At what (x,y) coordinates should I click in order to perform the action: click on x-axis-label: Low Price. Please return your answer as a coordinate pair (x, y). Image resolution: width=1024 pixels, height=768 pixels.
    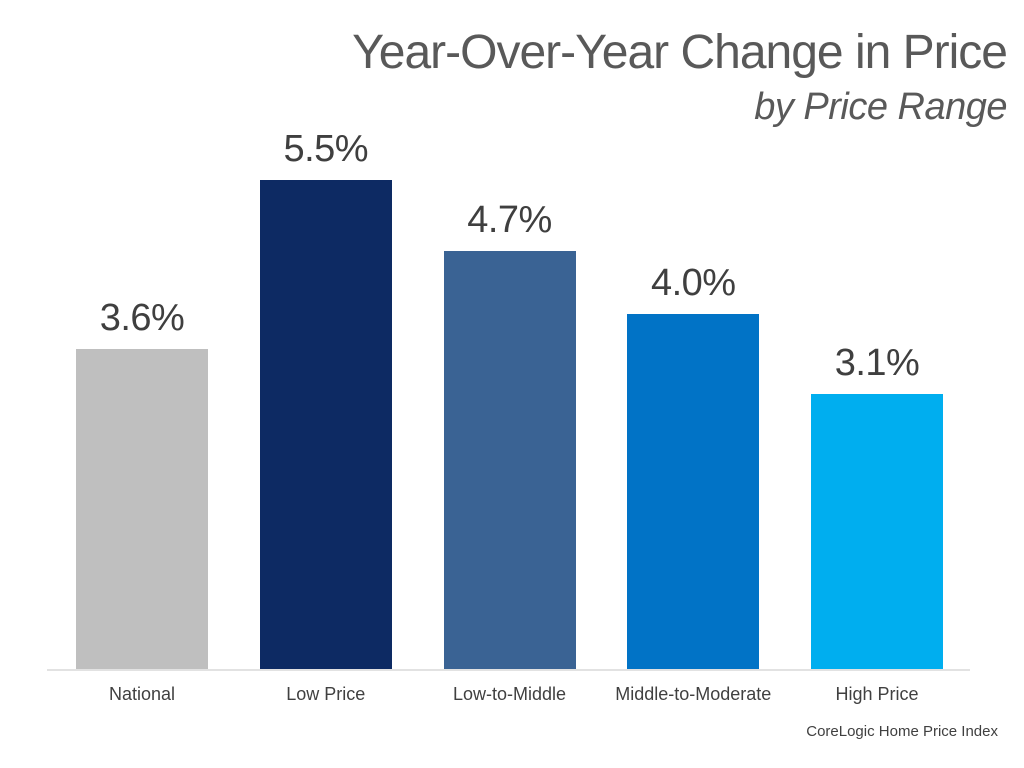
    Looking at the image, I should click on (326, 694).